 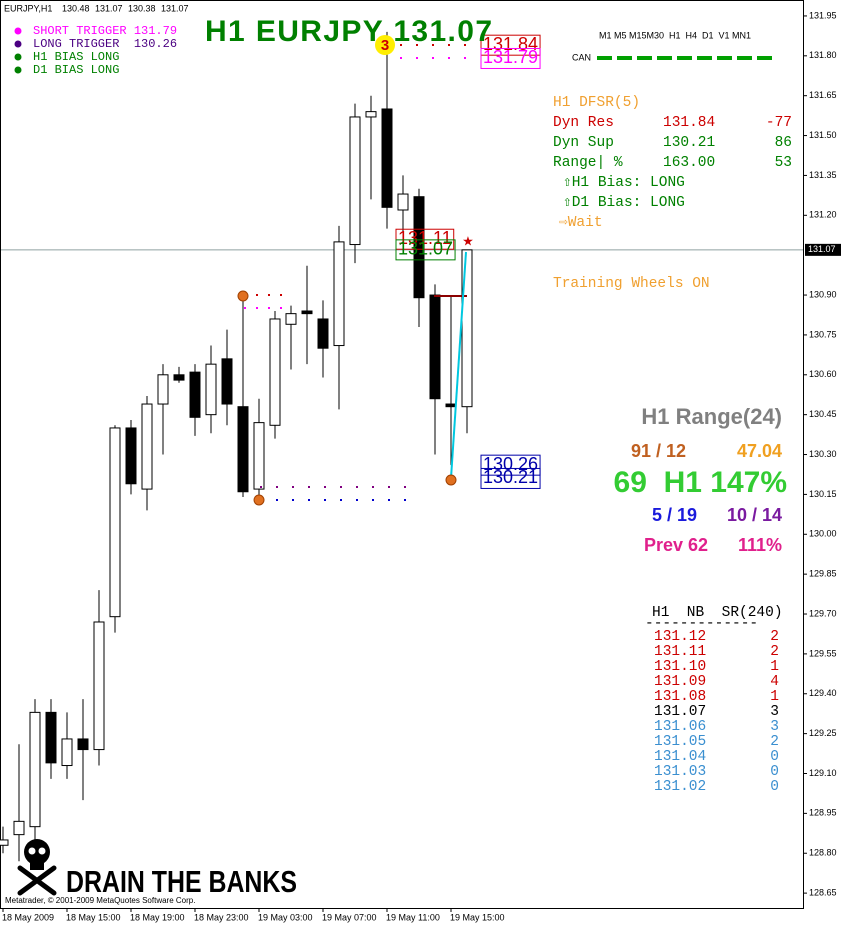 What do you see at coordinates (823, 853) in the screenshot?
I see `y-tick-label: 128.80` at bounding box center [823, 853].